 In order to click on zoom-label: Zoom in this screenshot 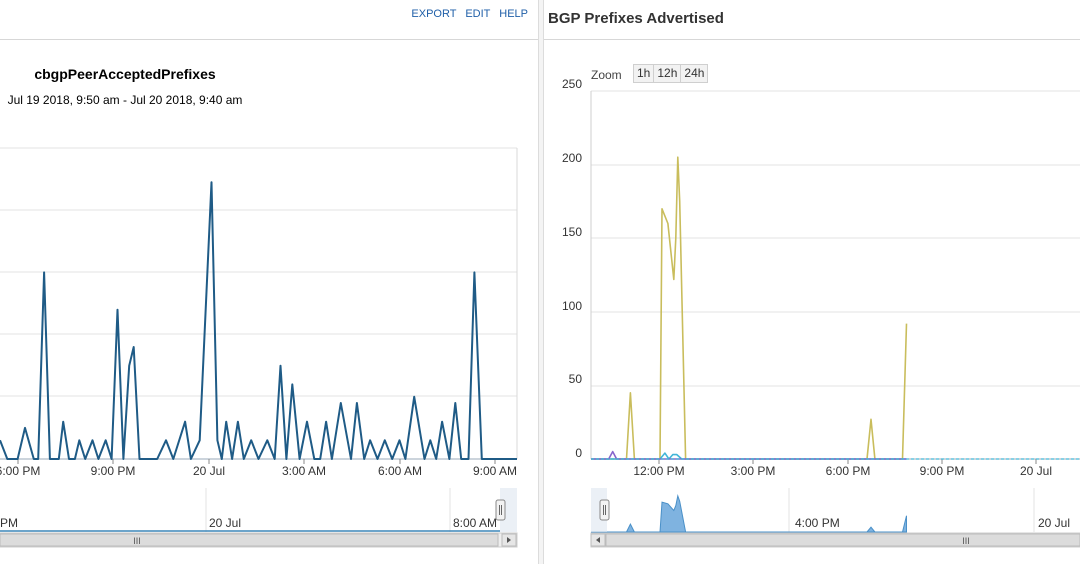, I will do `click(606, 75)`.